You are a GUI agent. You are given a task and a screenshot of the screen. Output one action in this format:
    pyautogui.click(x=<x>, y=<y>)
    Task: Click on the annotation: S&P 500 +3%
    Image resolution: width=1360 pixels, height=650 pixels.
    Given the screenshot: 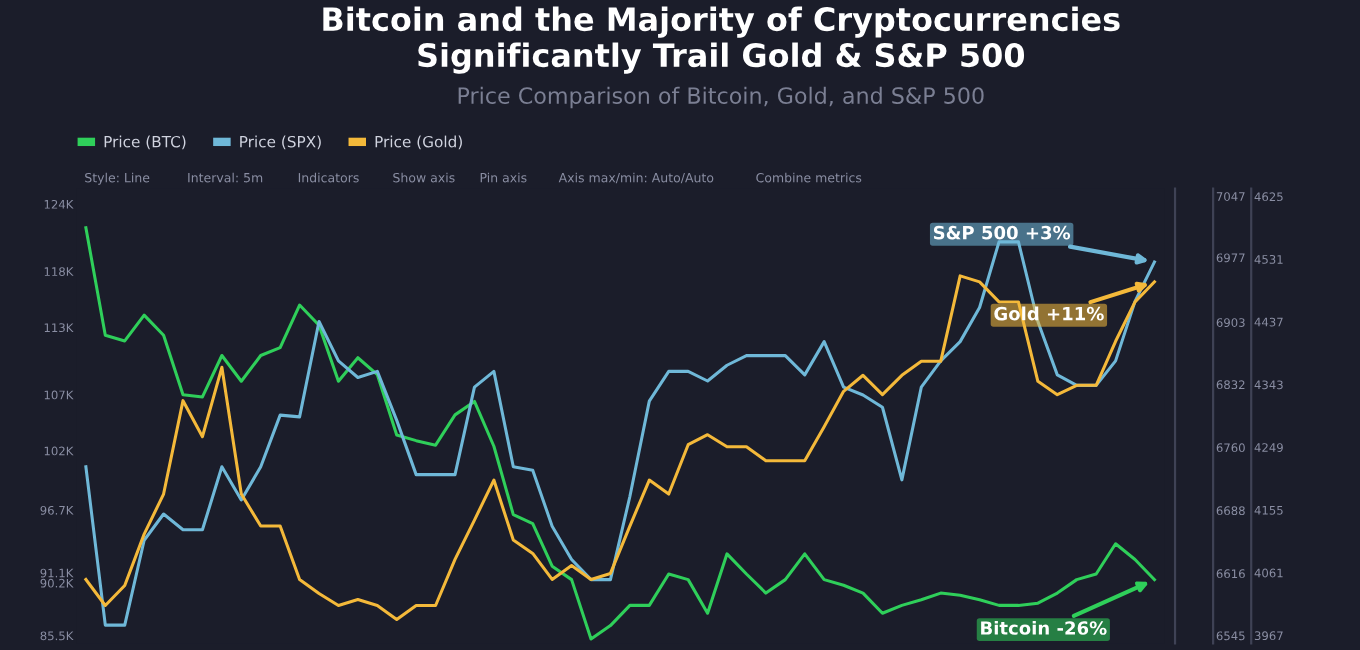 What is the action you would take?
    pyautogui.click(x=1002, y=232)
    